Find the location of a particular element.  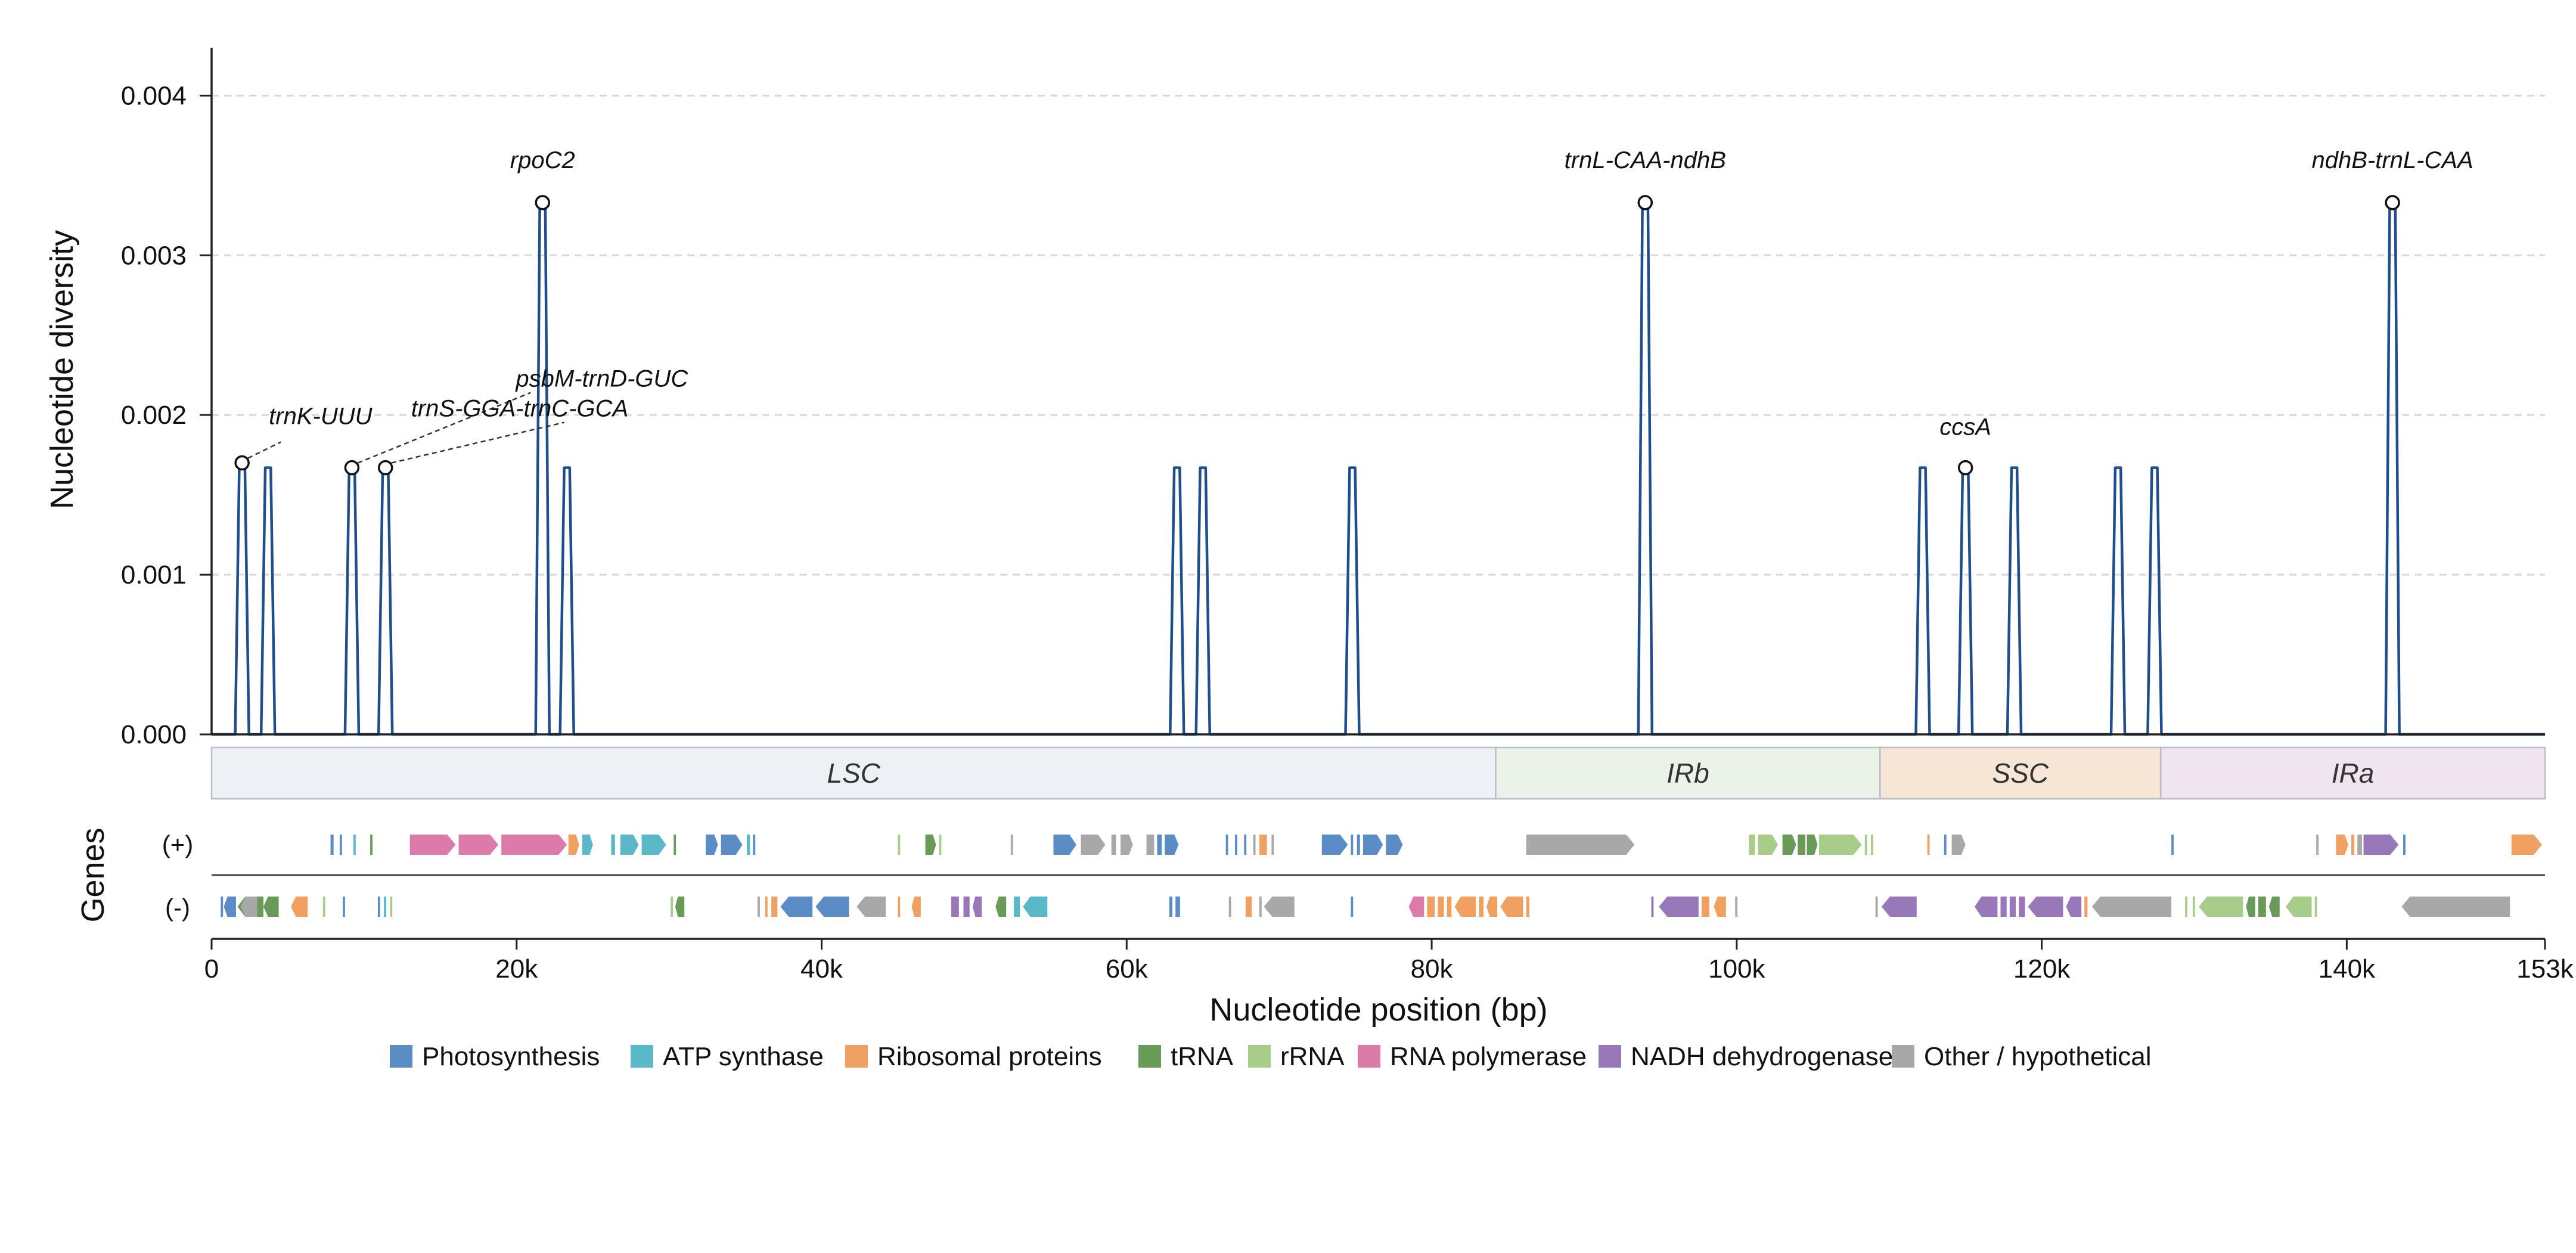

region-block is located at coordinates (854, 773).